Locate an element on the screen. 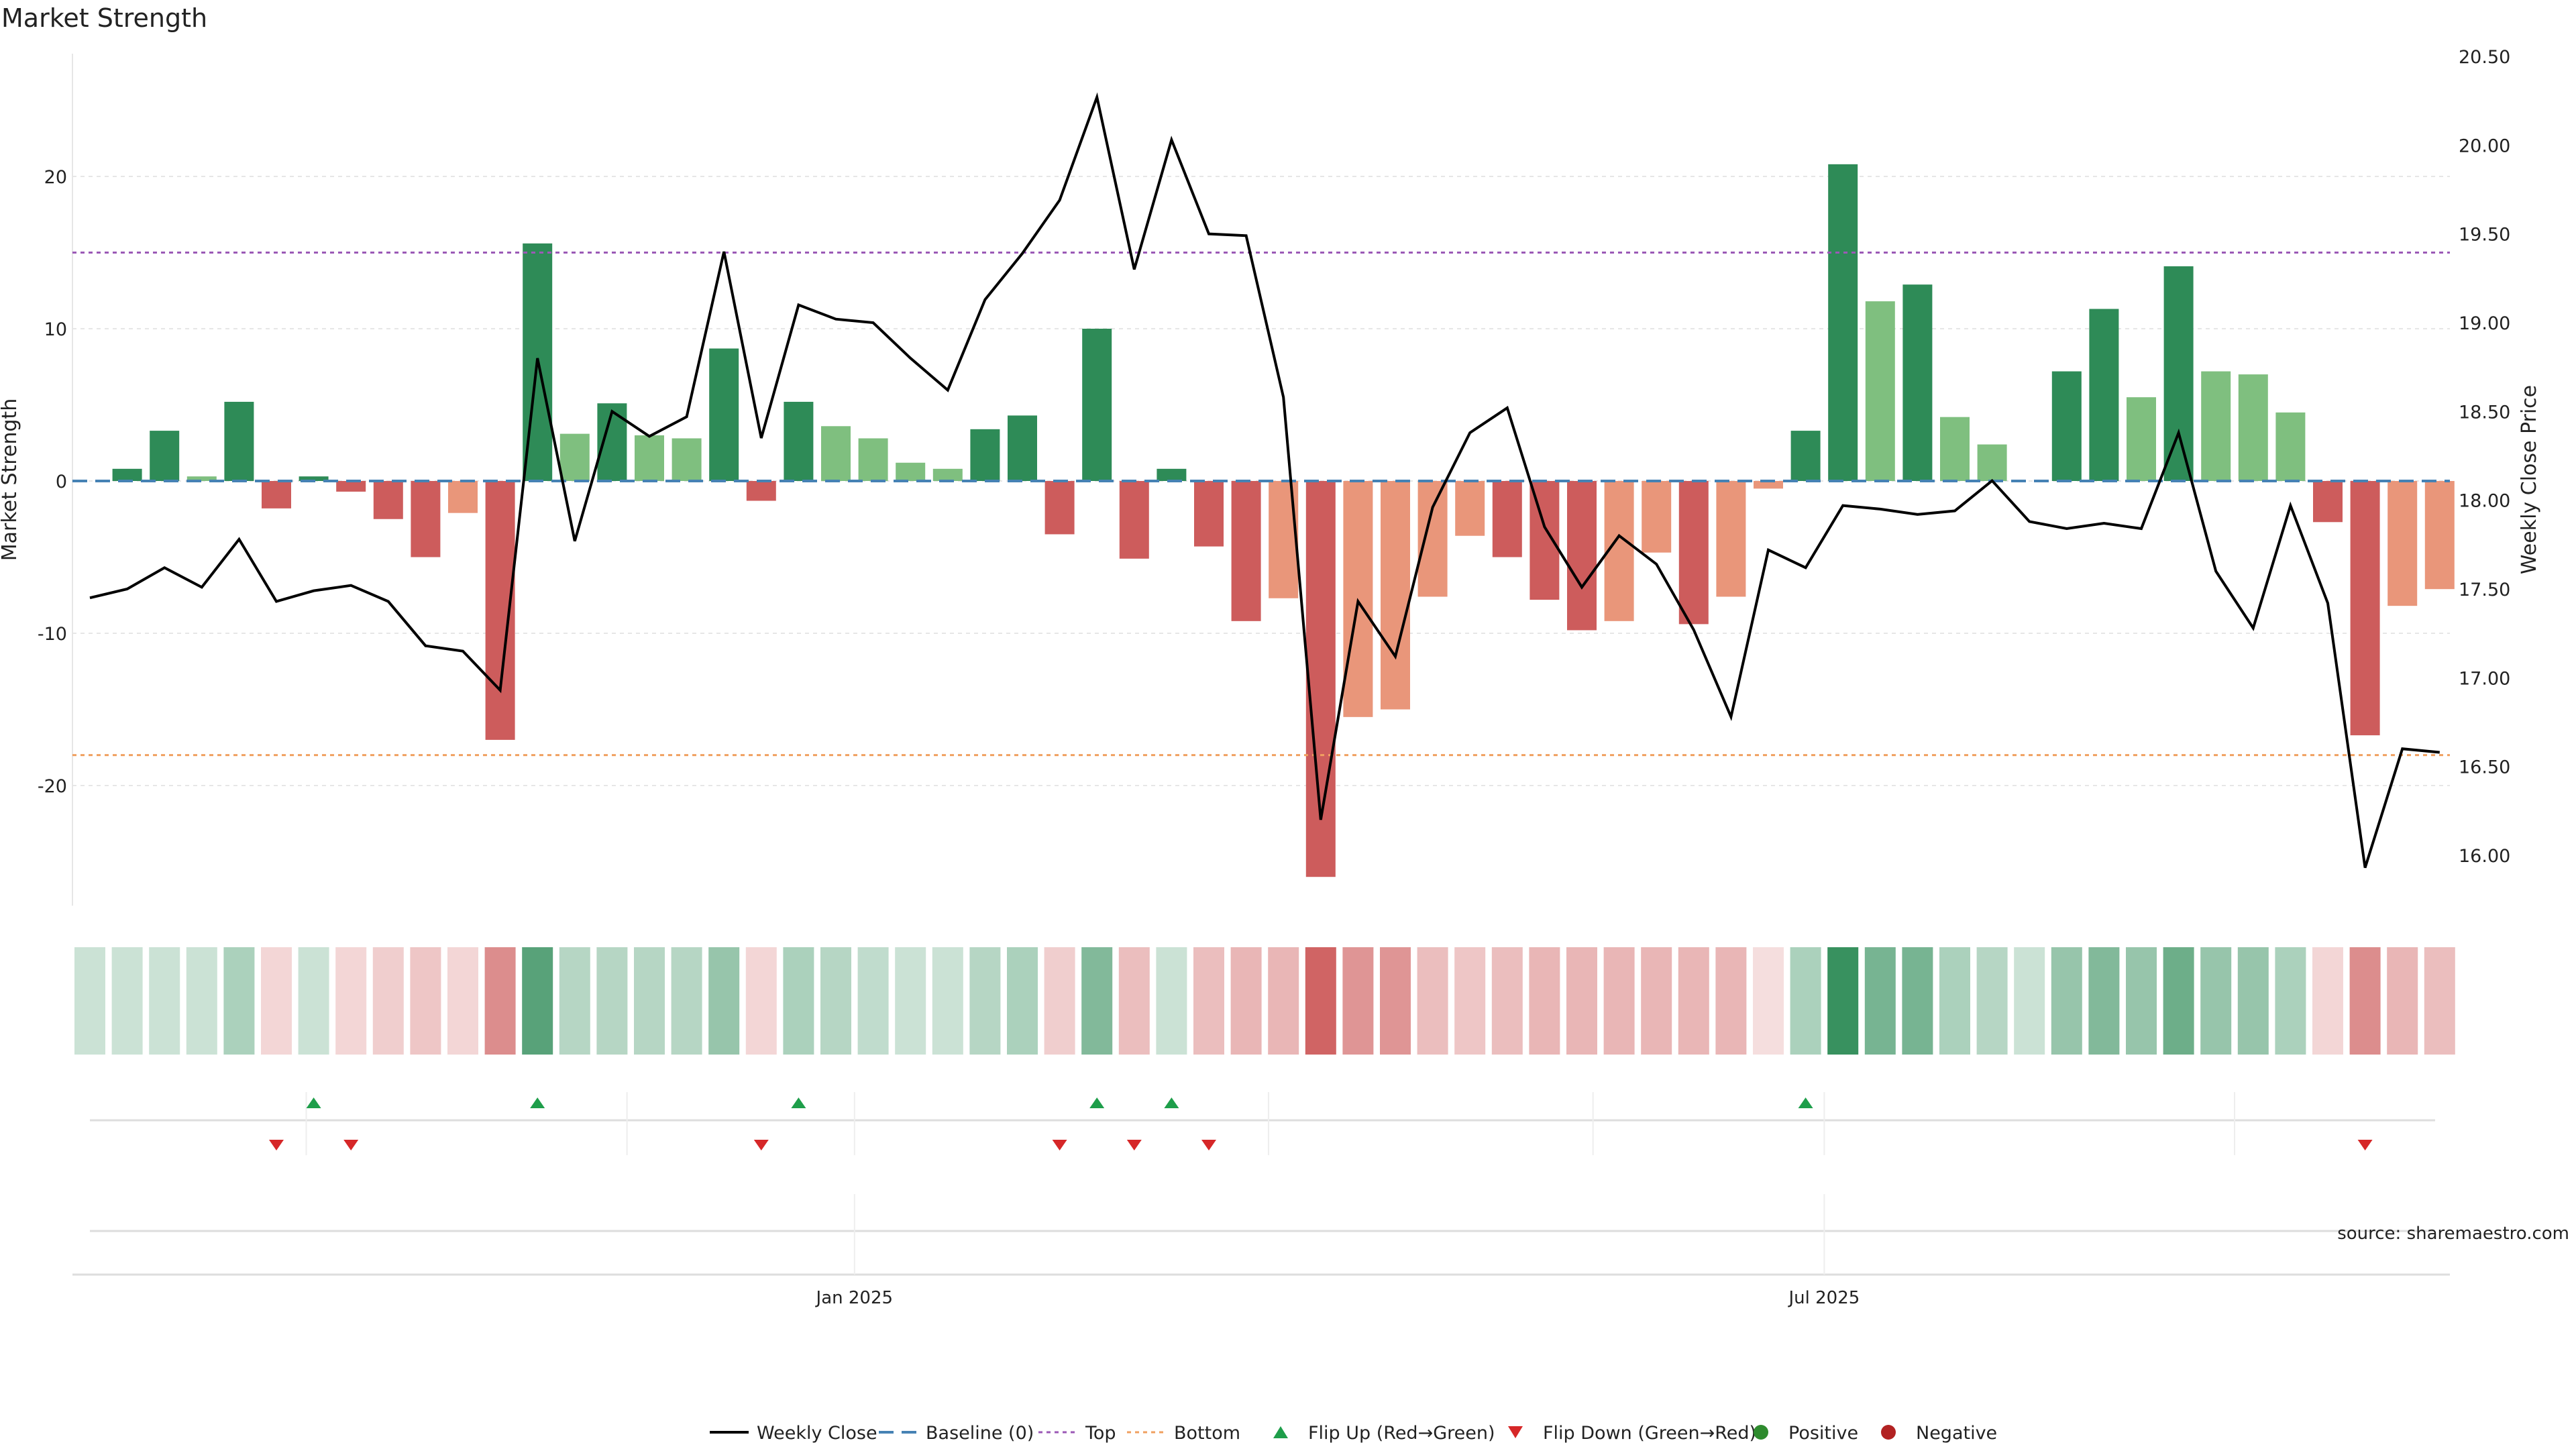 The image size is (2576, 1449). right-tick-label: 17.50 is located at coordinates (2484, 590).